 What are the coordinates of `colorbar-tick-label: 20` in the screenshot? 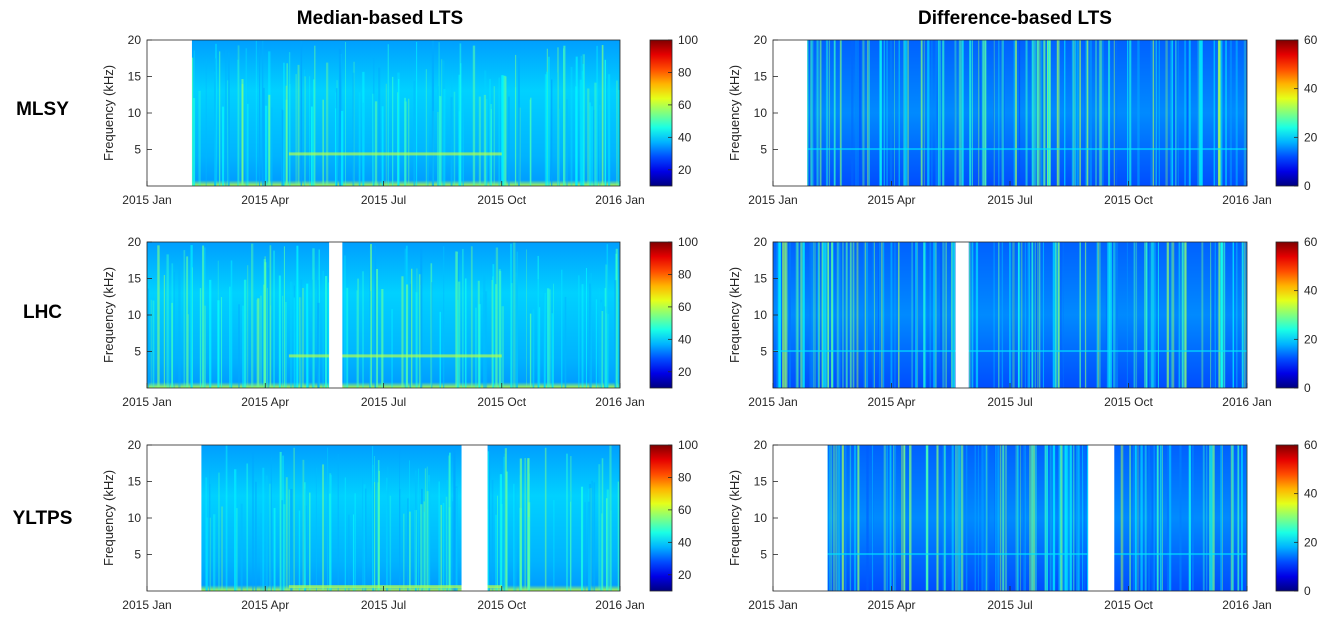 It's located at (685, 575).